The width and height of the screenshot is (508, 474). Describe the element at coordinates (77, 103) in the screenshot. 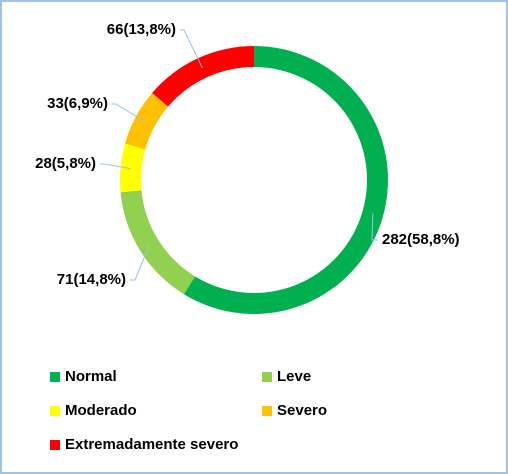

I see `data-label: 33(6,9%)` at that location.